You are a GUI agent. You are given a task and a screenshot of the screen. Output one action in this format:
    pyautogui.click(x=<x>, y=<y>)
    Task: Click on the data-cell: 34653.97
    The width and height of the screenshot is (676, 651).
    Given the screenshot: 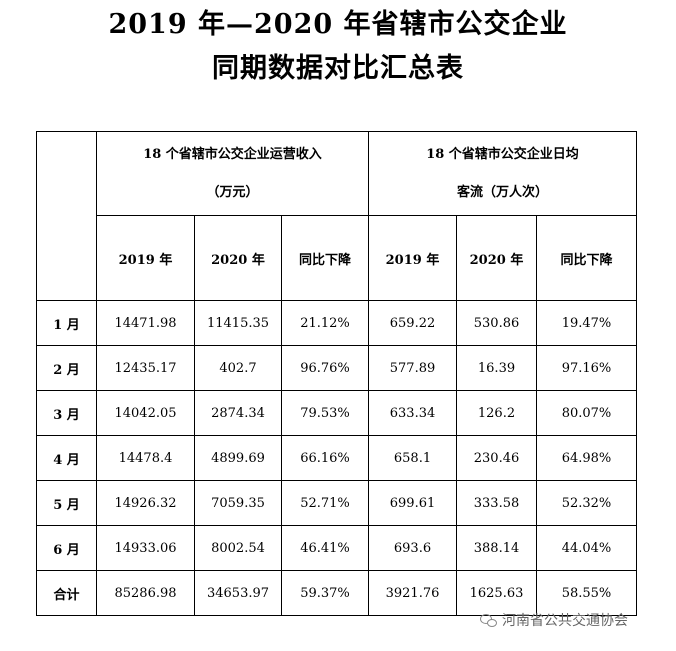 What is the action you would take?
    pyautogui.click(x=238, y=593)
    